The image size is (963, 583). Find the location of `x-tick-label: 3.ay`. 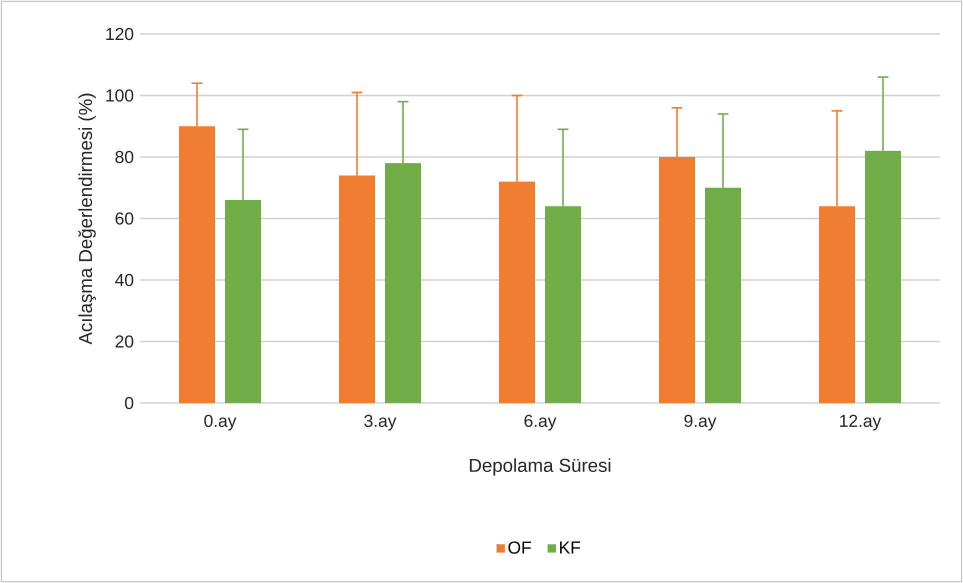

x-tick-label: 3.ay is located at coordinates (380, 422).